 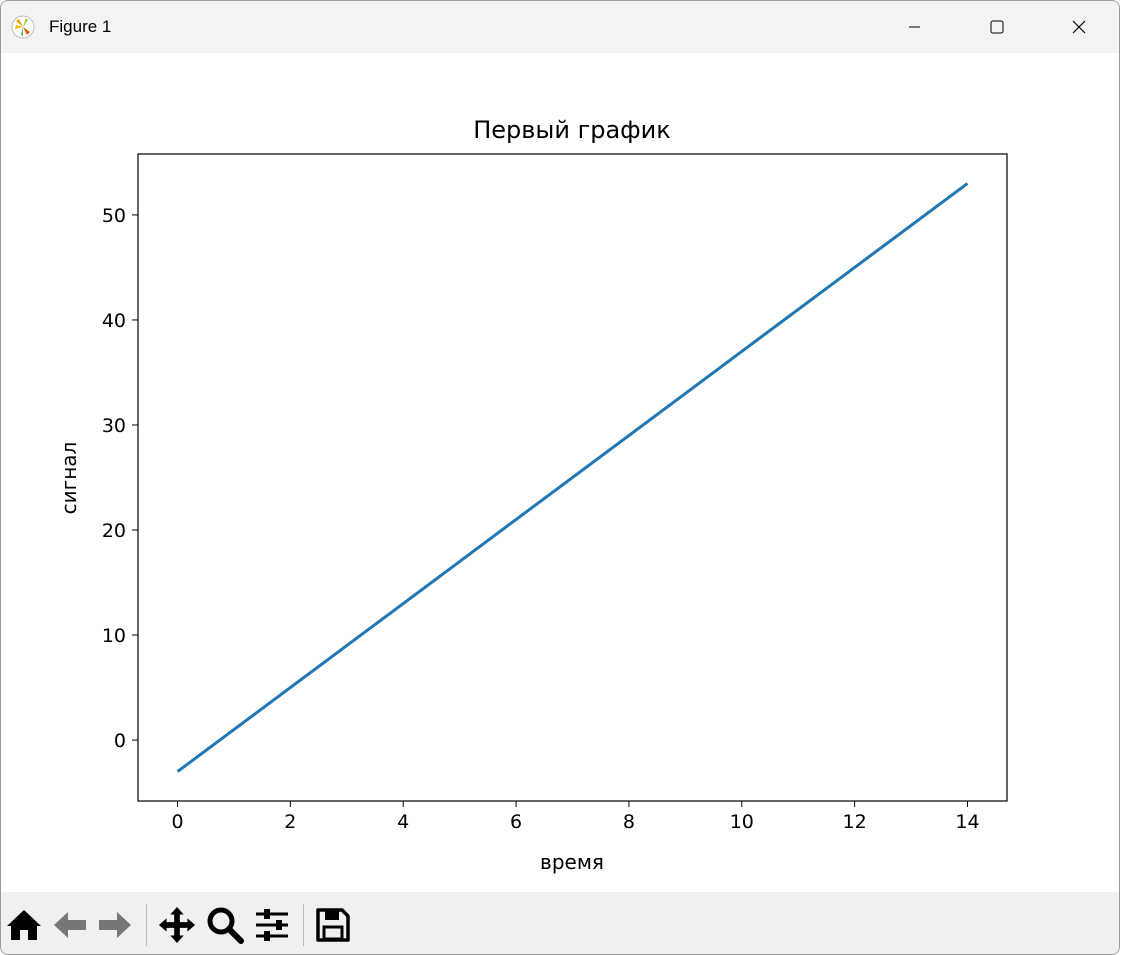 I want to click on y-tick-label: 10, so click(x=114, y=636).